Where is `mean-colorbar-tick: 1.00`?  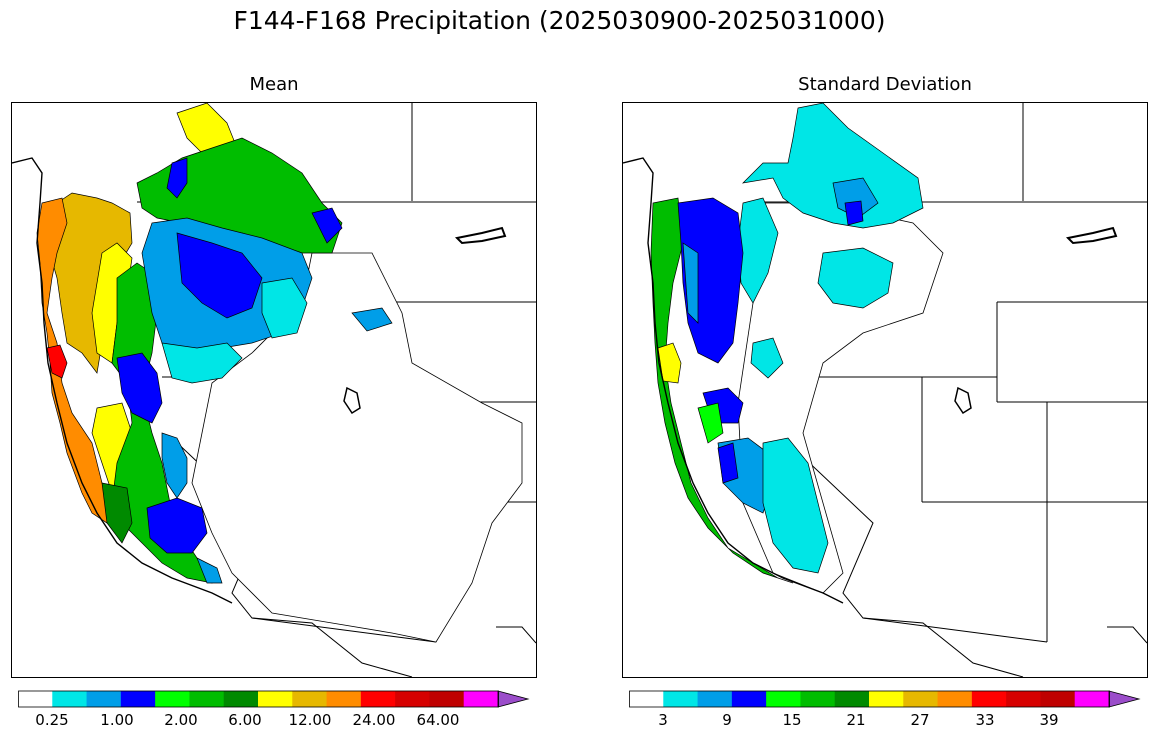 mean-colorbar-tick: 1.00 is located at coordinates (117, 720).